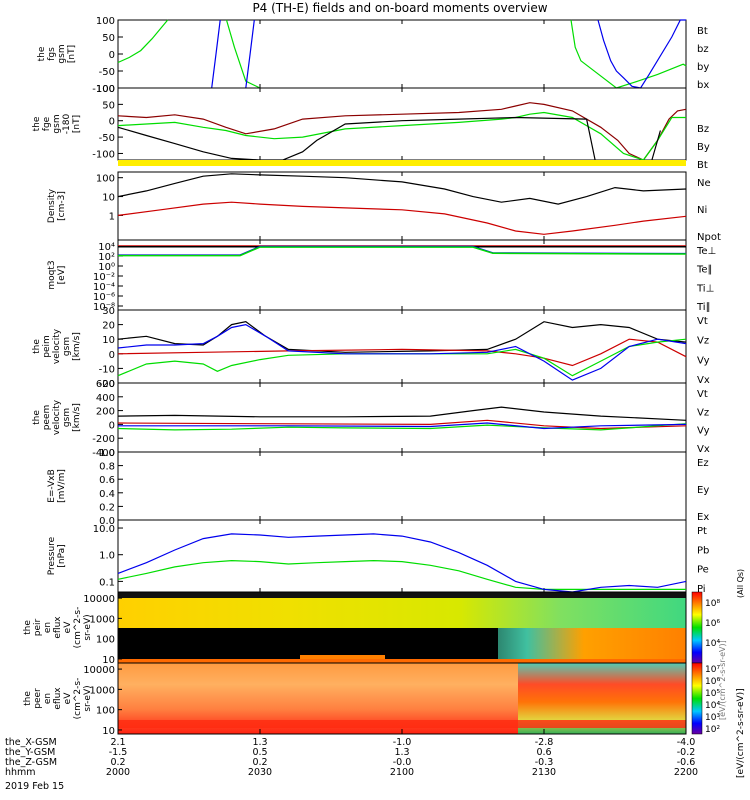 Image resolution: width=750 pixels, height=800 pixels. What do you see at coordinates (107, 494) in the screenshot?
I see `y-tick-label: 0.4` at bounding box center [107, 494].